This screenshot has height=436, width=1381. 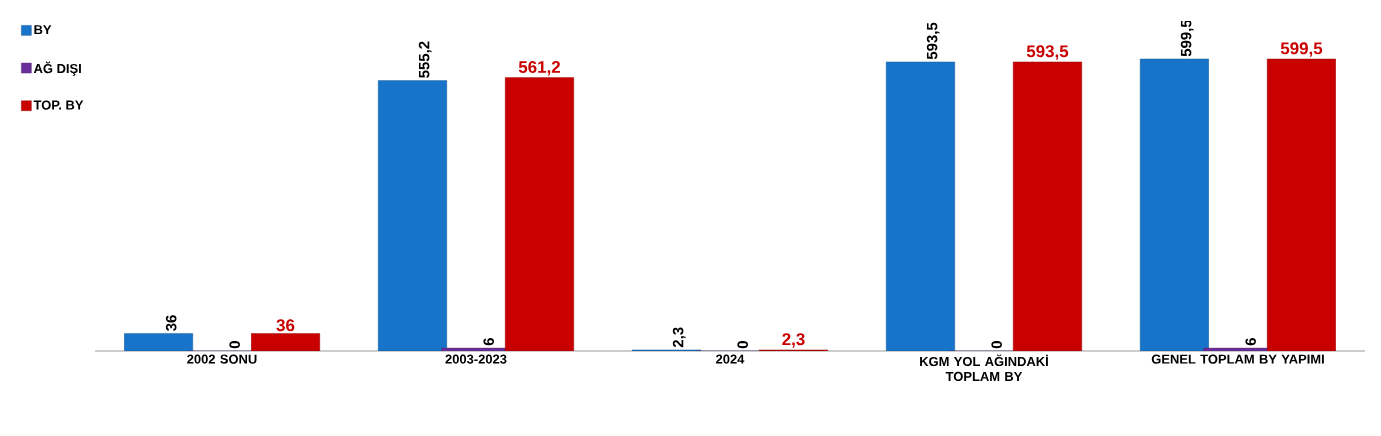 What do you see at coordinates (58, 105) in the screenshot?
I see `legend-label: TOP. BY` at bounding box center [58, 105].